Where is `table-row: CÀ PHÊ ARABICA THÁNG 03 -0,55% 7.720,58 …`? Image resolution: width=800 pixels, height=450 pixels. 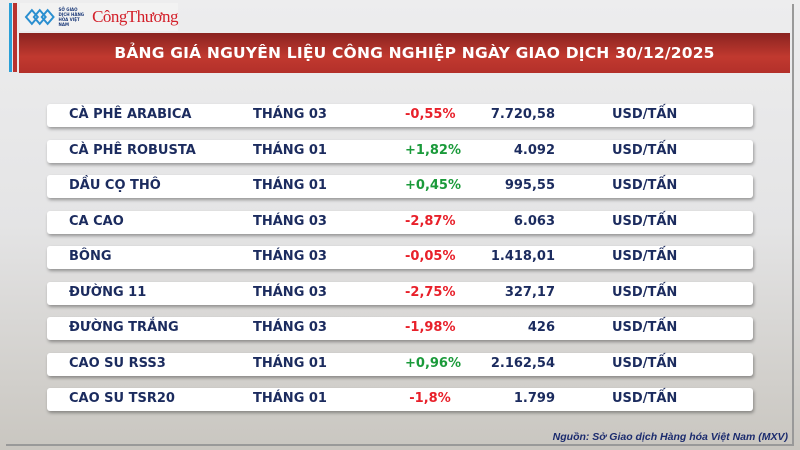 table-row: CÀ PHÊ ARABICA THÁNG 03 -0,55% 7.720,58 … is located at coordinates (400, 115).